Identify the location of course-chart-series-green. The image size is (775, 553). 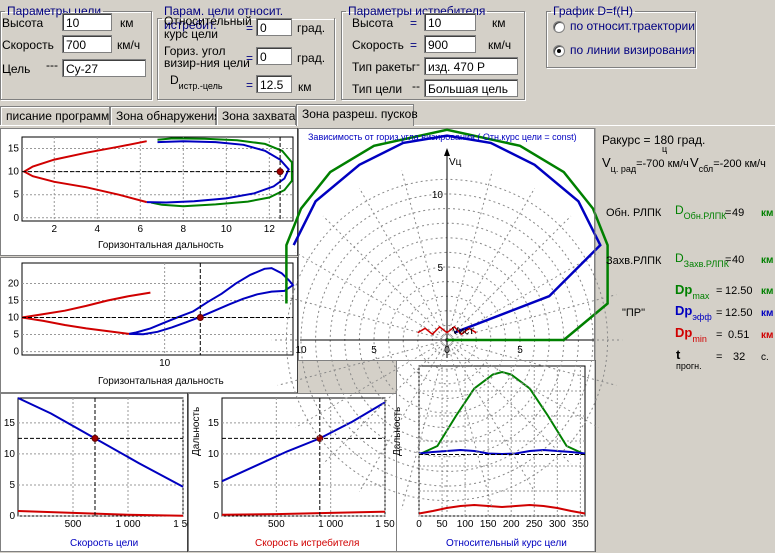
(502, 413).